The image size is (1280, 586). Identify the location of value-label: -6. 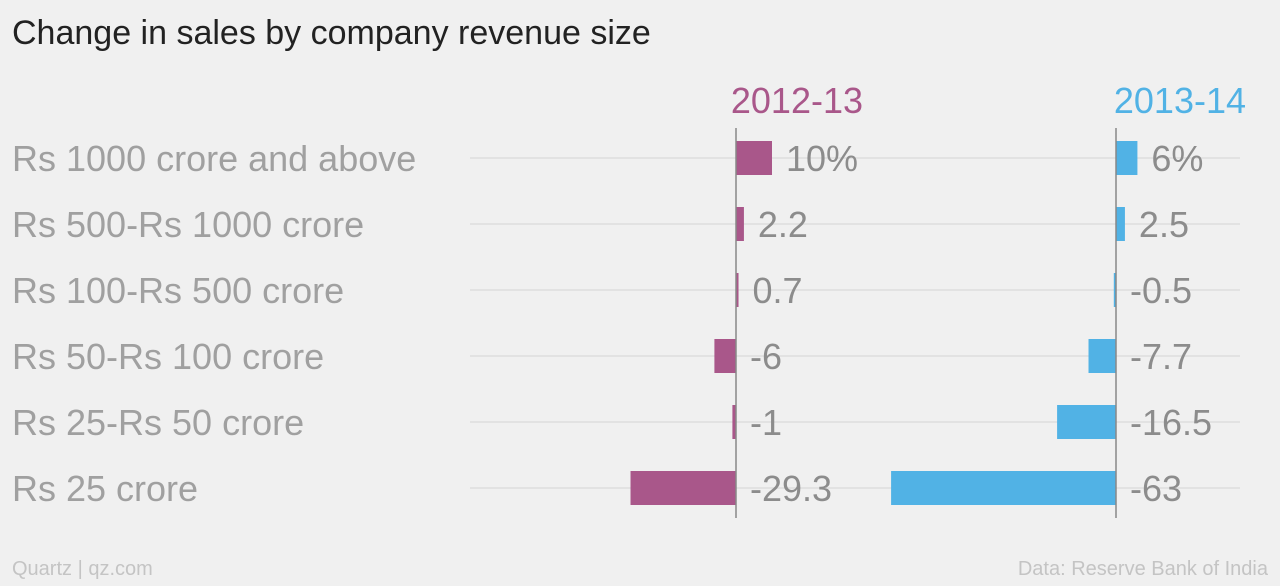
(766, 356).